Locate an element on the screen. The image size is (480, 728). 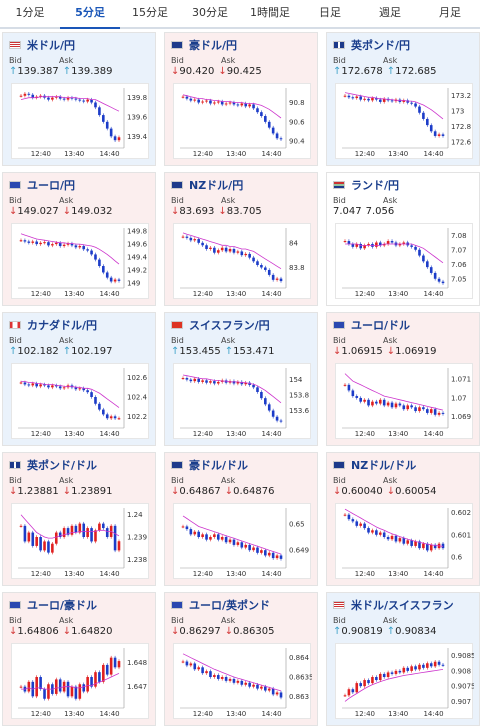
pair-name: NZドル/ドル is located at coordinates (384, 465).